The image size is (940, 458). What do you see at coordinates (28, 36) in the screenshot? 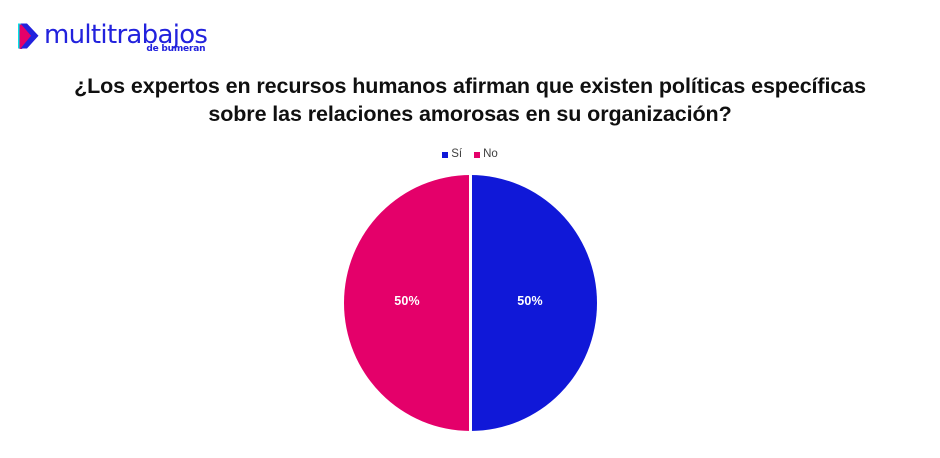
I see `chevron-right-logo-icon` at bounding box center [28, 36].